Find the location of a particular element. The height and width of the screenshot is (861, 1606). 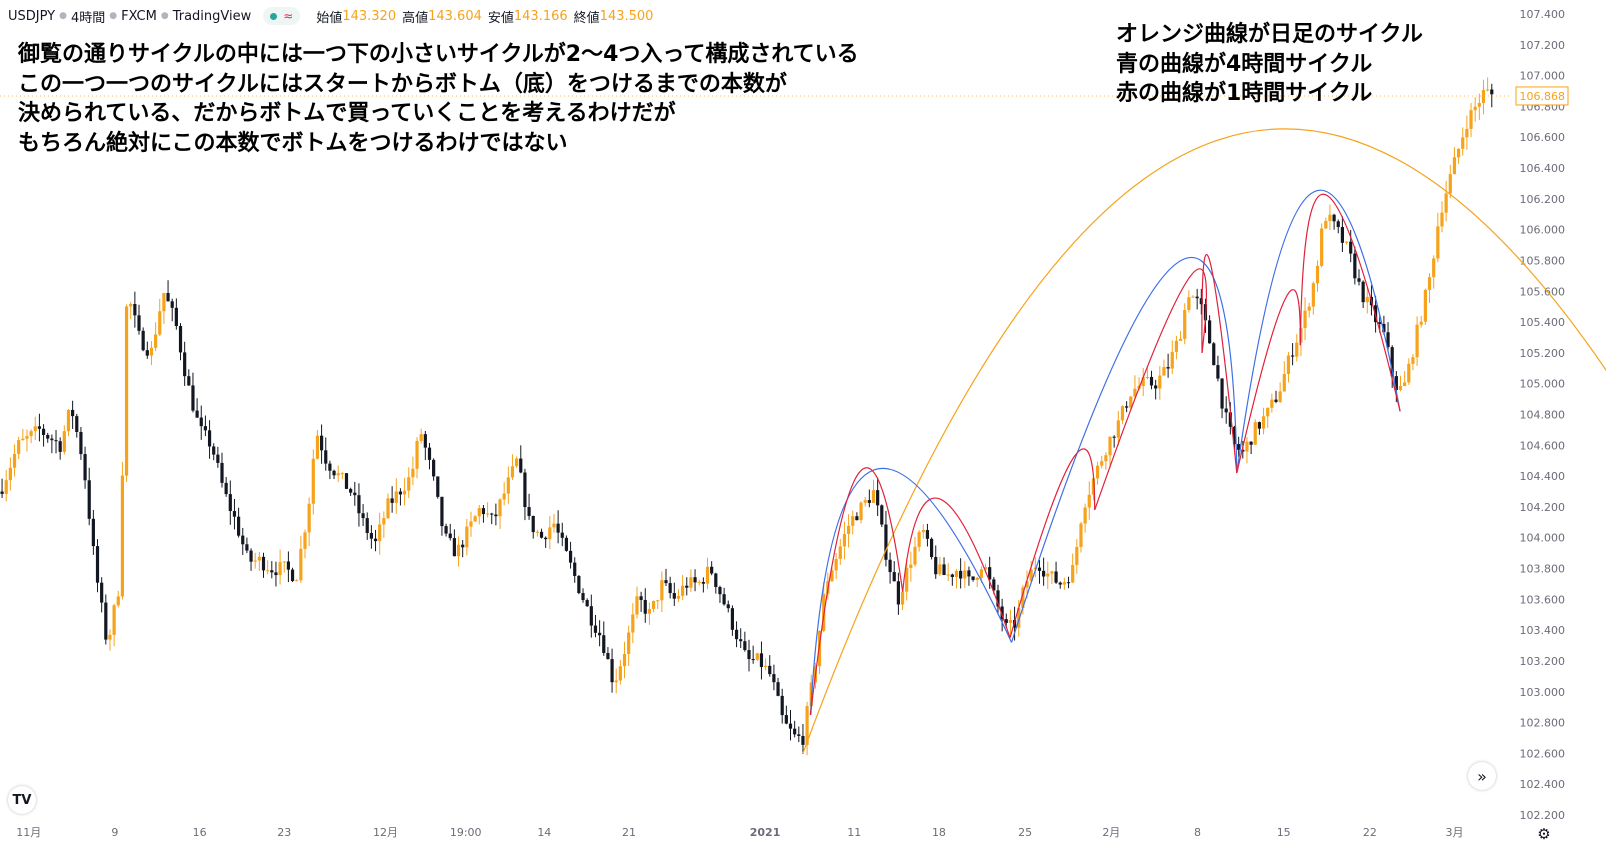

x-tick-label: 23 is located at coordinates (284, 832).